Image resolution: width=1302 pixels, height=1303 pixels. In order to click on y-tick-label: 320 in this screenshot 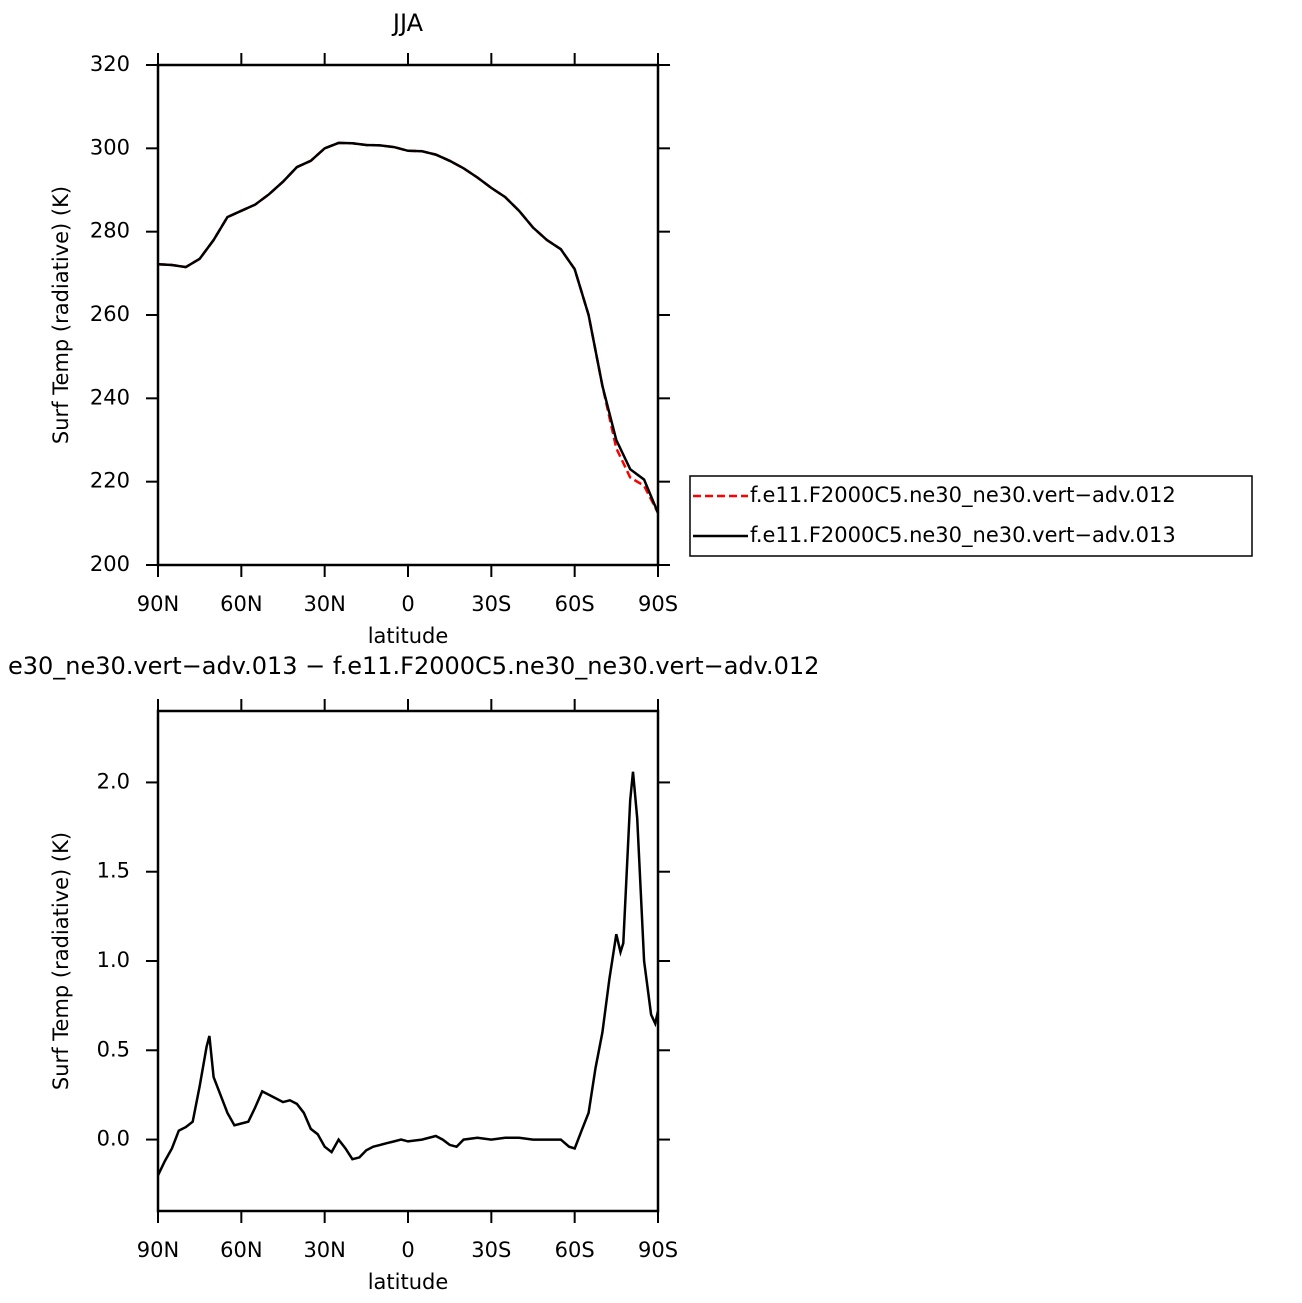, I will do `click(110, 64)`.